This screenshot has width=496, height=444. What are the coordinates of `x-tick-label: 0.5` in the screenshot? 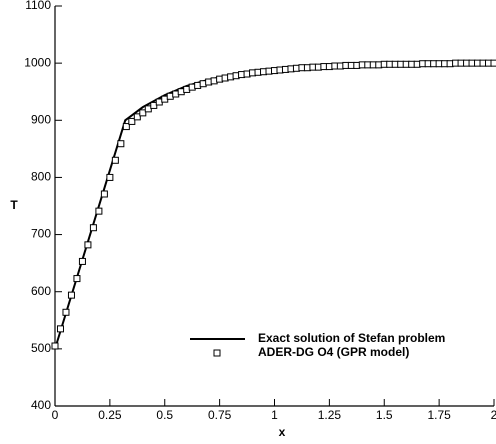 It's located at (164, 415).